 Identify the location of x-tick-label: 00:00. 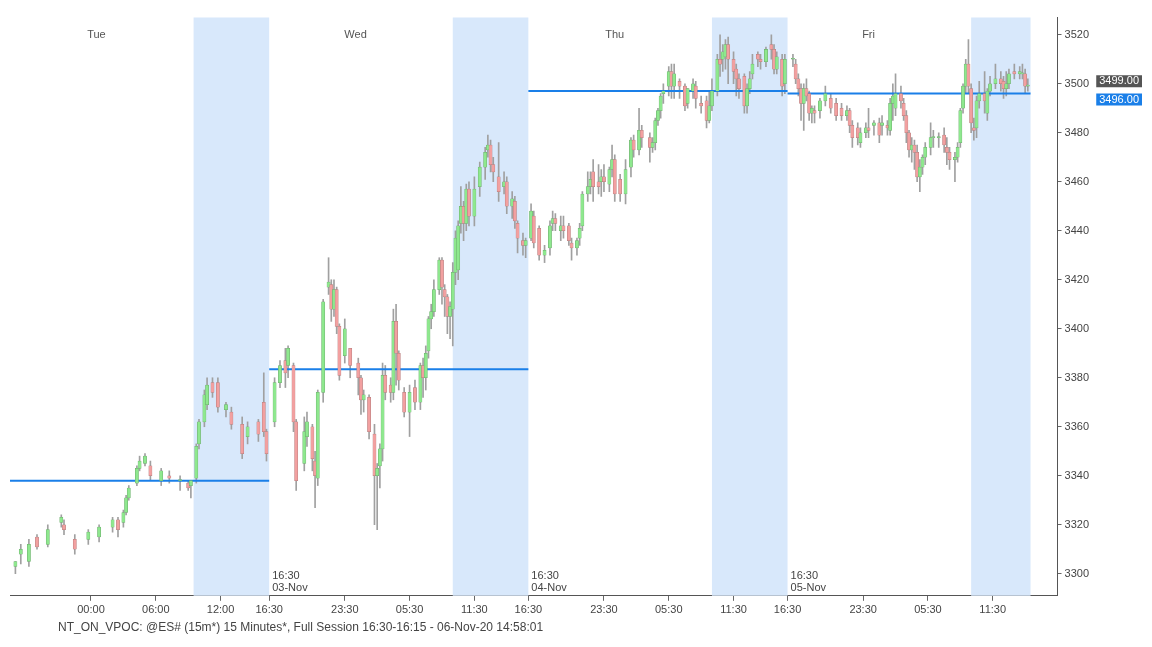
(91, 609).